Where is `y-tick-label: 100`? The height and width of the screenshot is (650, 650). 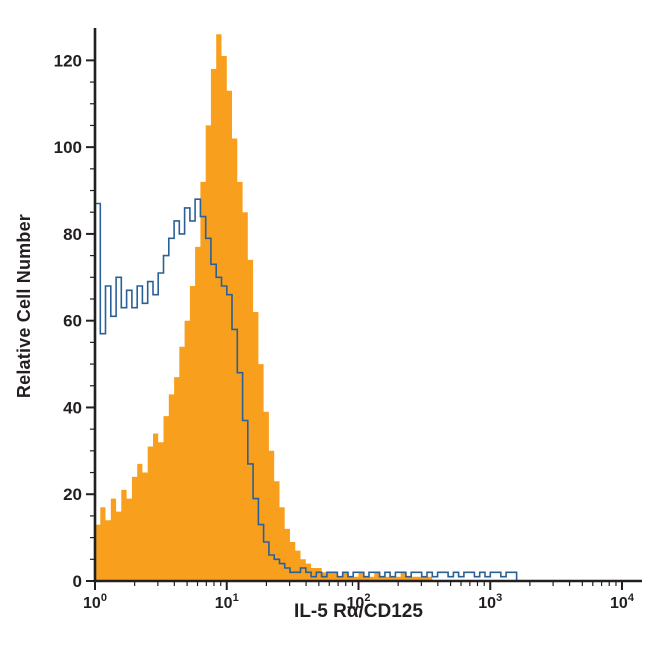
y-tick-label: 100 is located at coordinates (68, 147).